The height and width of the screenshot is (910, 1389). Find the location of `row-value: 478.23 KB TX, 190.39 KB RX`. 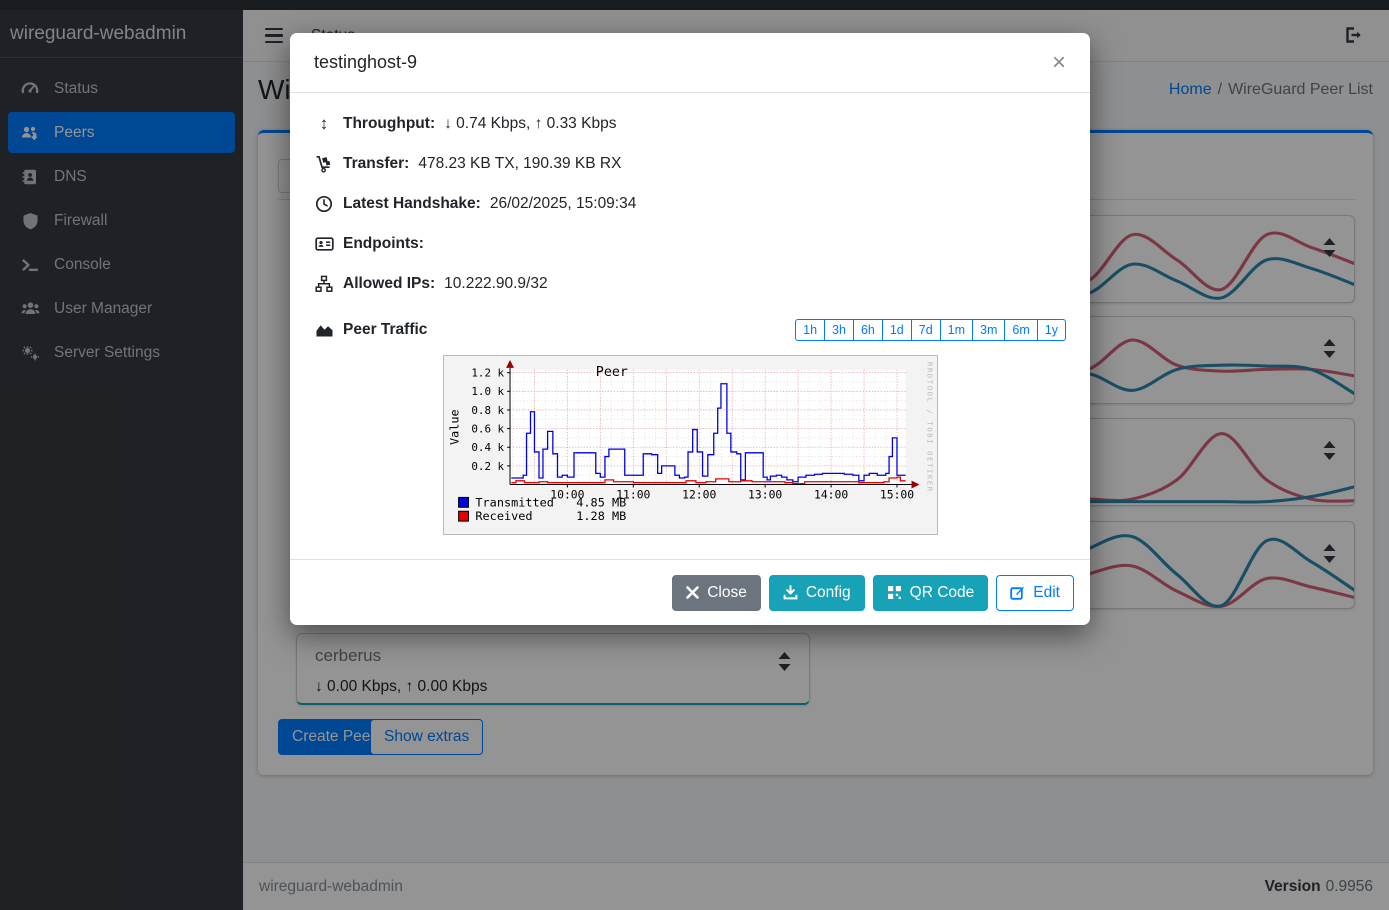

row-value: 478.23 KB TX, 190.39 KB RX is located at coordinates (520, 163).